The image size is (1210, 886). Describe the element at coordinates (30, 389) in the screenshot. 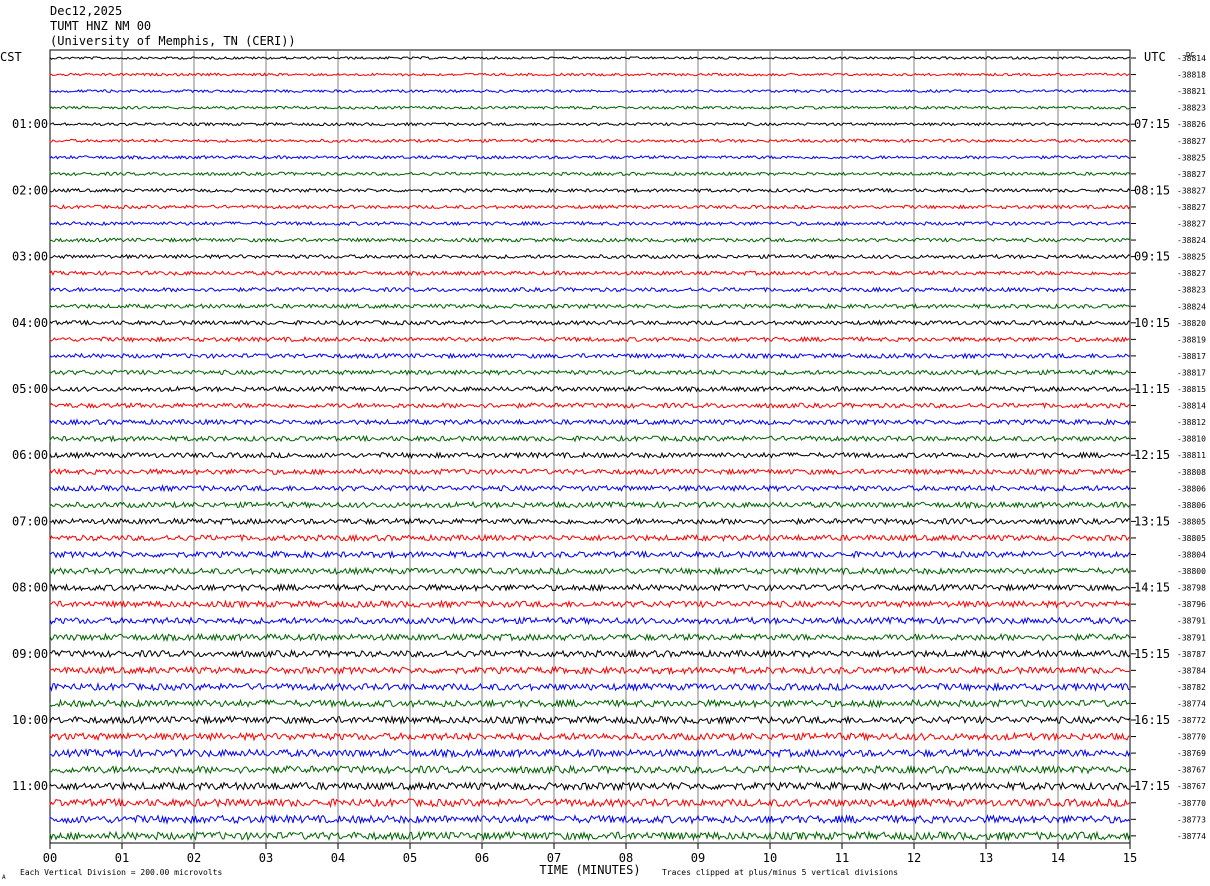

I see `left-hour-label: 05:00` at that location.